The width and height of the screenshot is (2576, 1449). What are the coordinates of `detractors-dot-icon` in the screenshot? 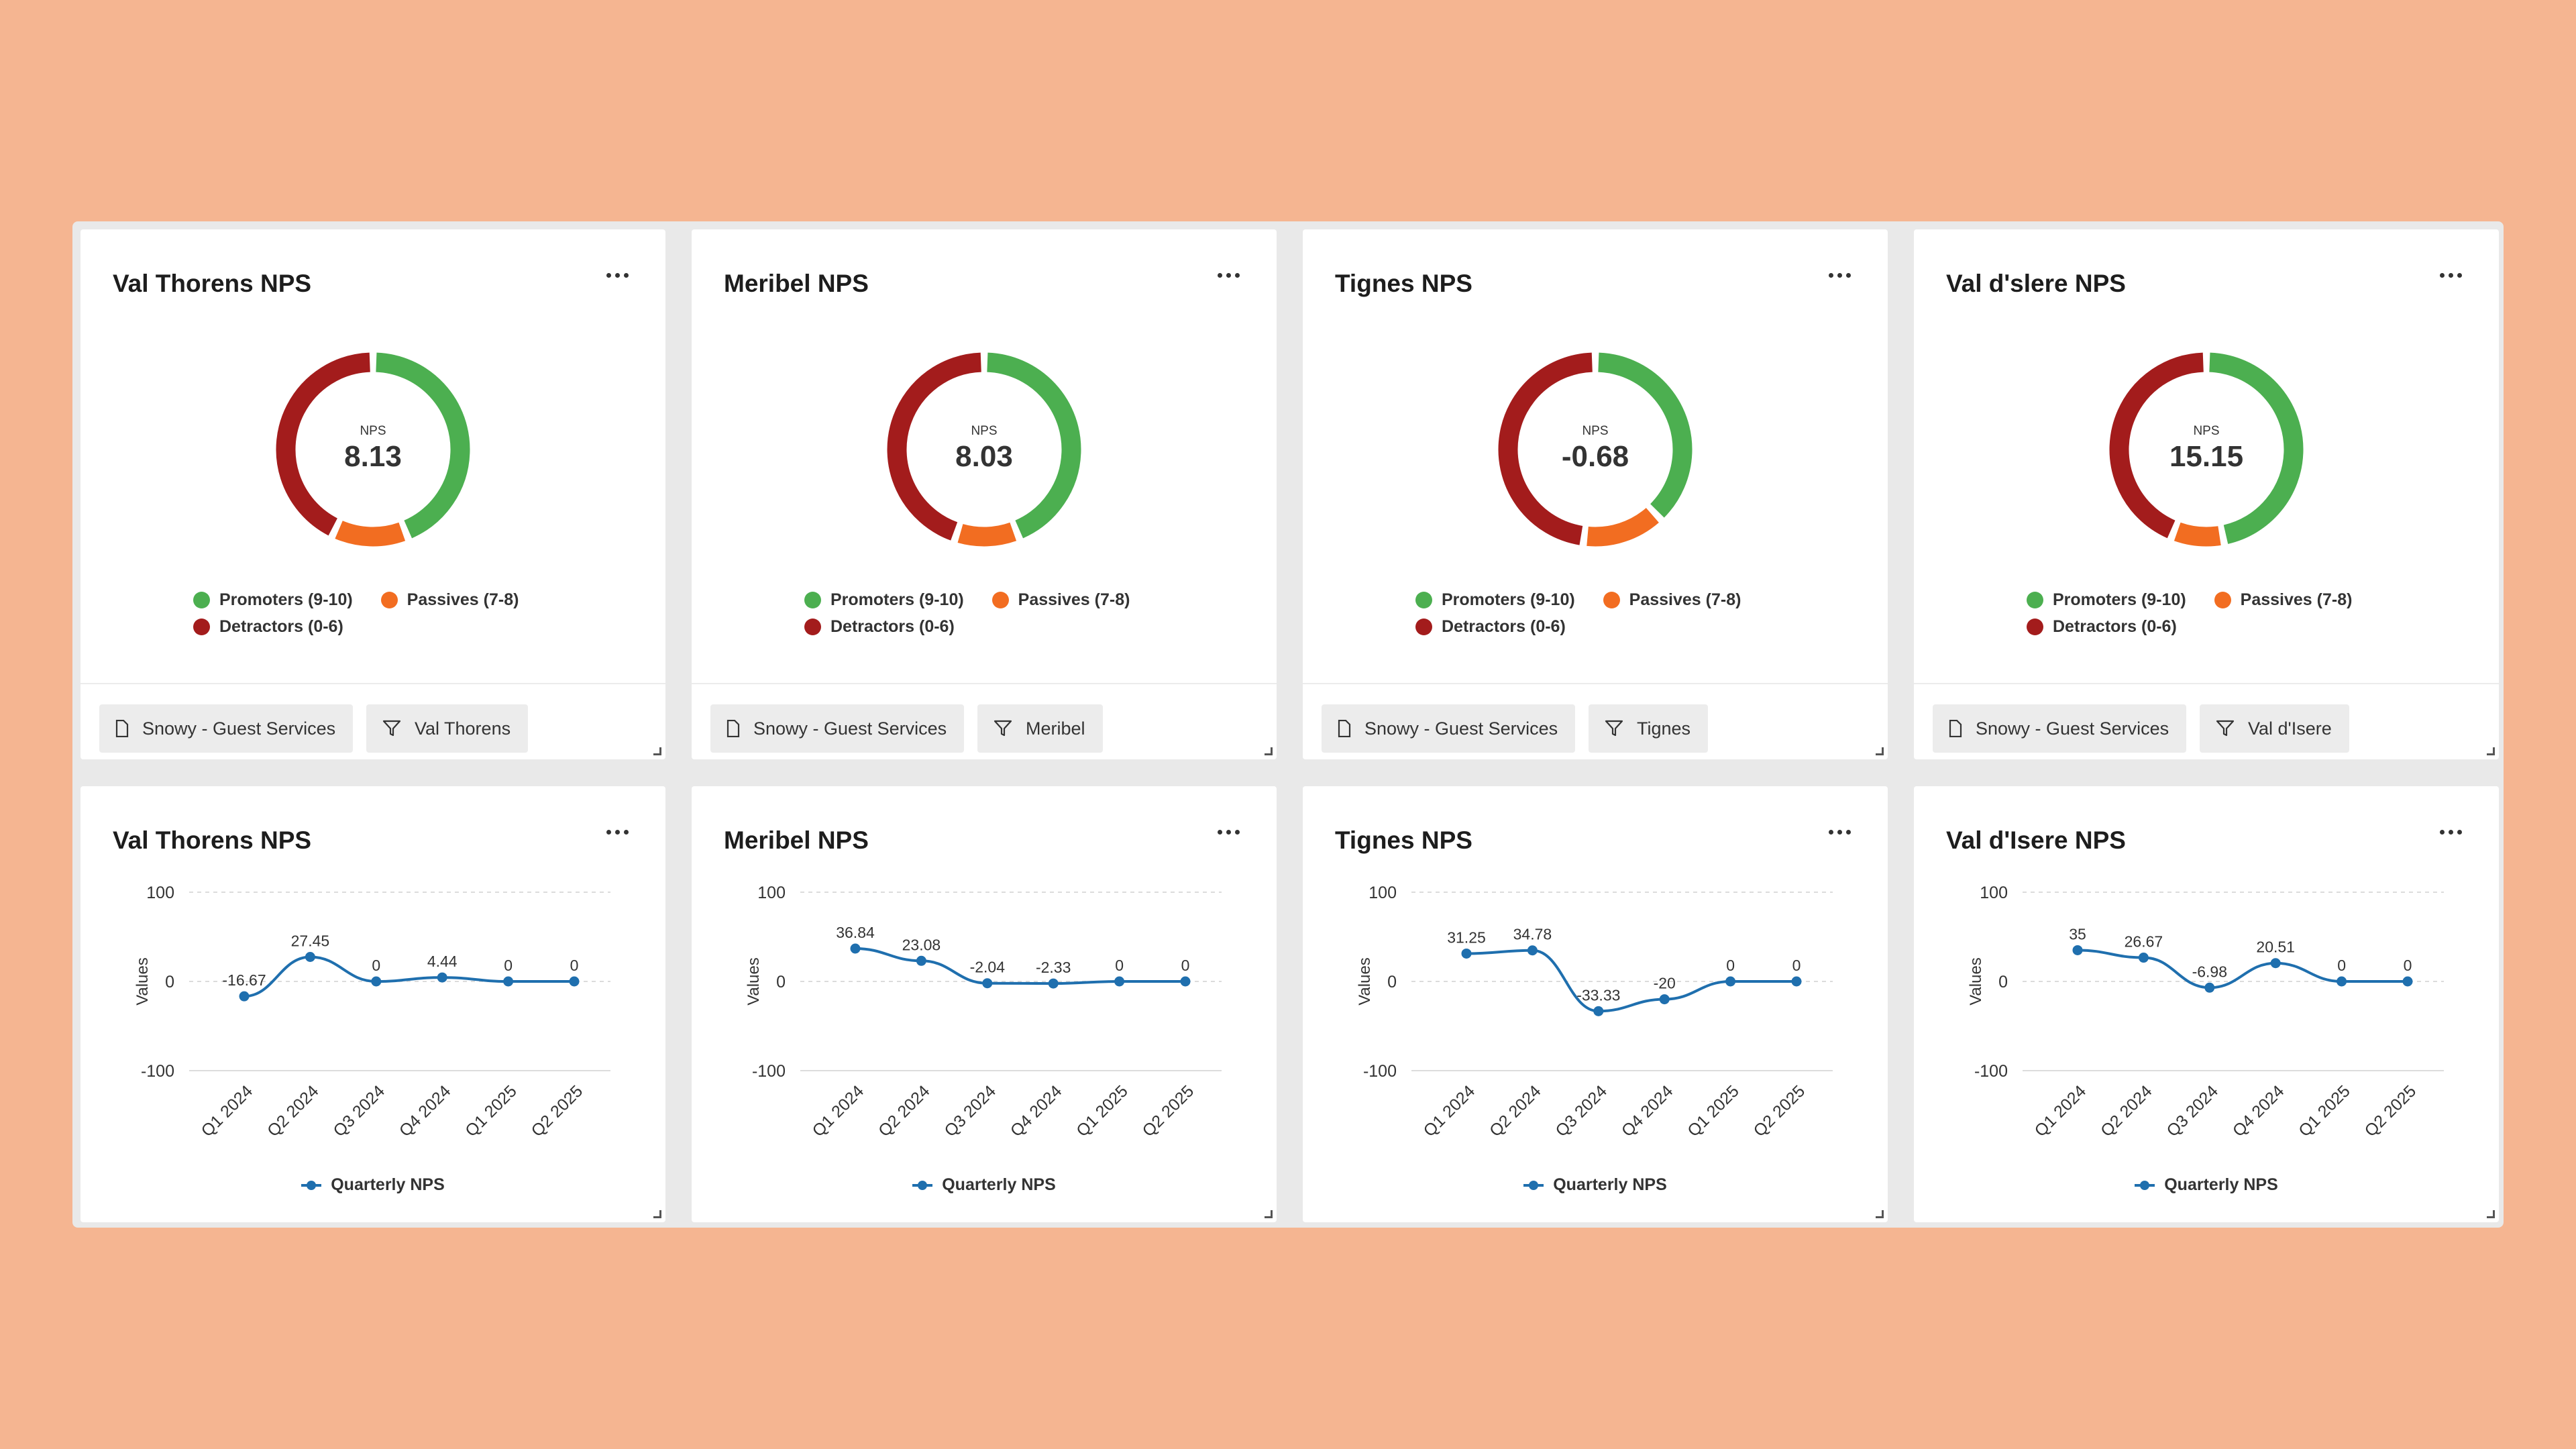 It's located at (201, 626).